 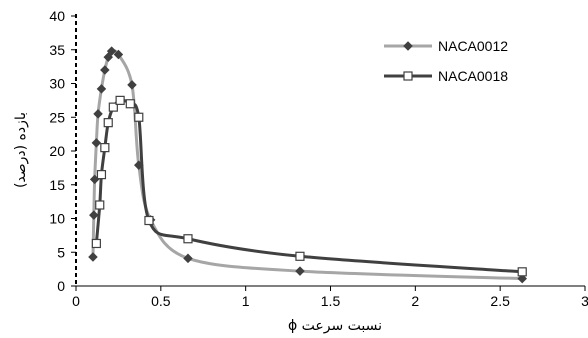 What do you see at coordinates (473, 46) in the screenshot?
I see `legend-label: NACA0012` at bounding box center [473, 46].